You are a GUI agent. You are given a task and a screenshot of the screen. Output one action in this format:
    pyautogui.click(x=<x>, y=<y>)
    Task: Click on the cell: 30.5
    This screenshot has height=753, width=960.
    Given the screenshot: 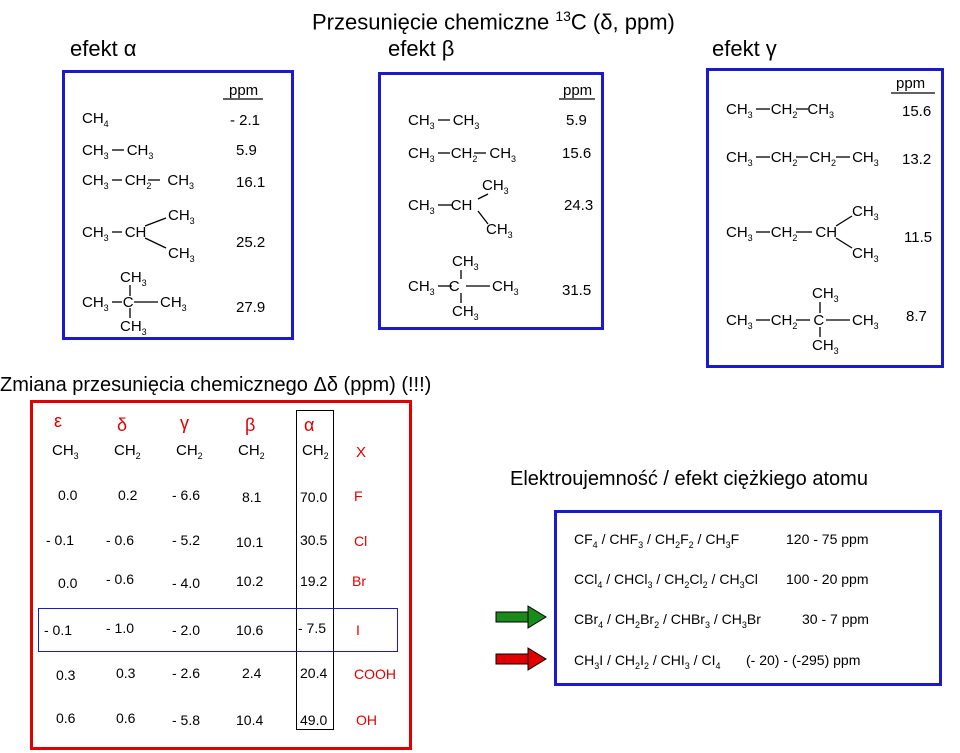 What is the action you would take?
    pyautogui.click(x=314, y=540)
    